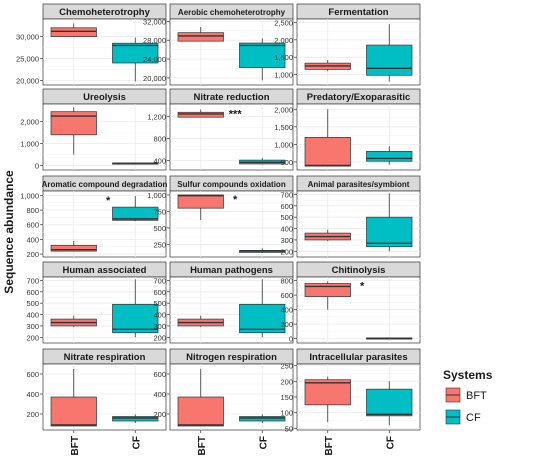 The width and height of the screenshot is (550, 461). What do you see at coordinates (286, 397) in the screenshot?
I see `y-tick-label: 150` at bounding box center [286, 397].